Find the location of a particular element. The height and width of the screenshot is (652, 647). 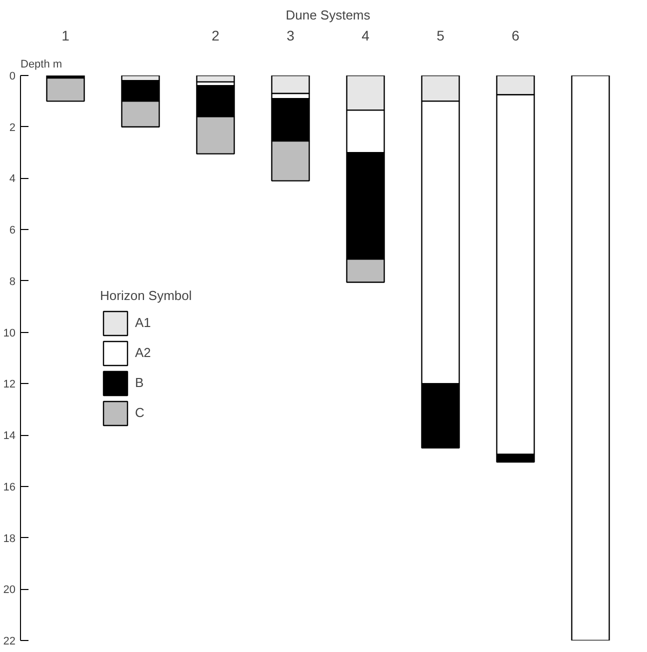

x-tick-label: 5 is located at coordinates (440, 36).